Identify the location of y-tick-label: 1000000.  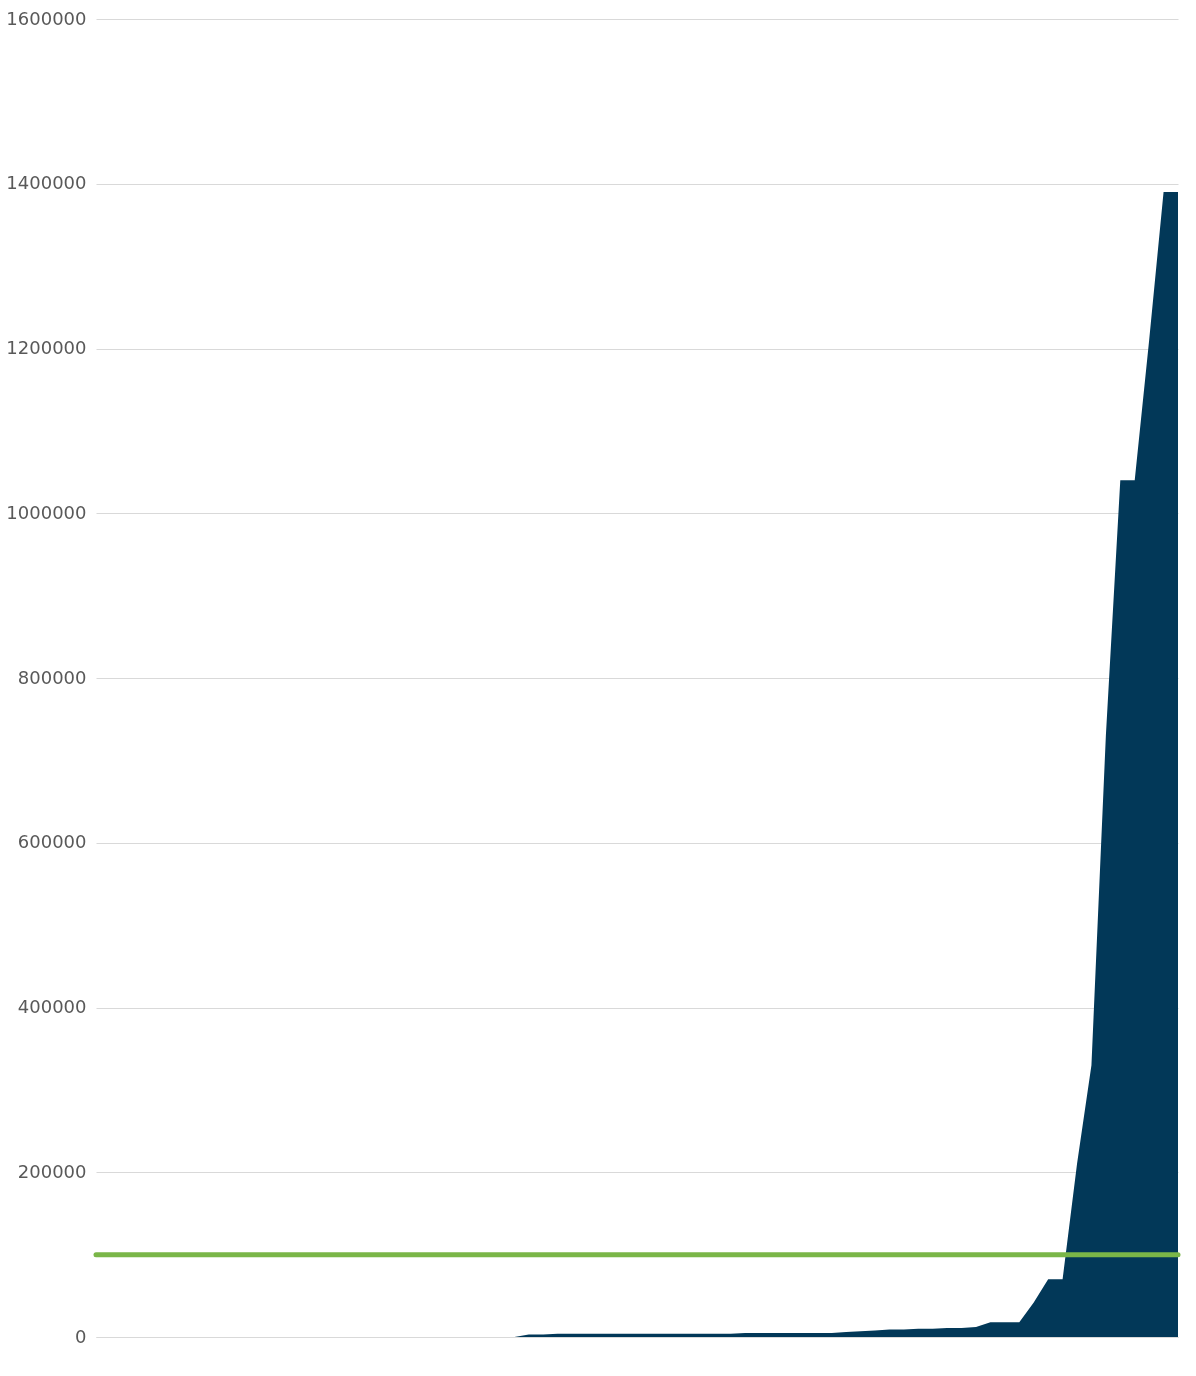
(46, 512).